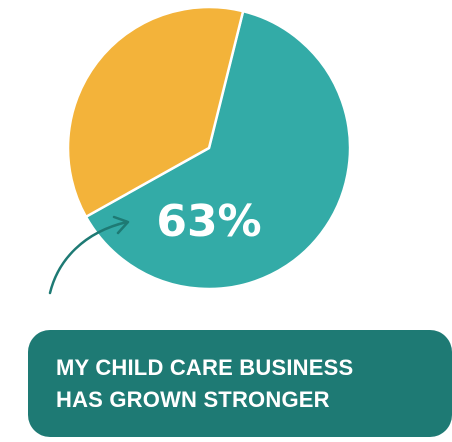  What do you see at coordinates (88, 257) in the screenshot?
I see `arrow-shaft` at bounding box center [88, 257].